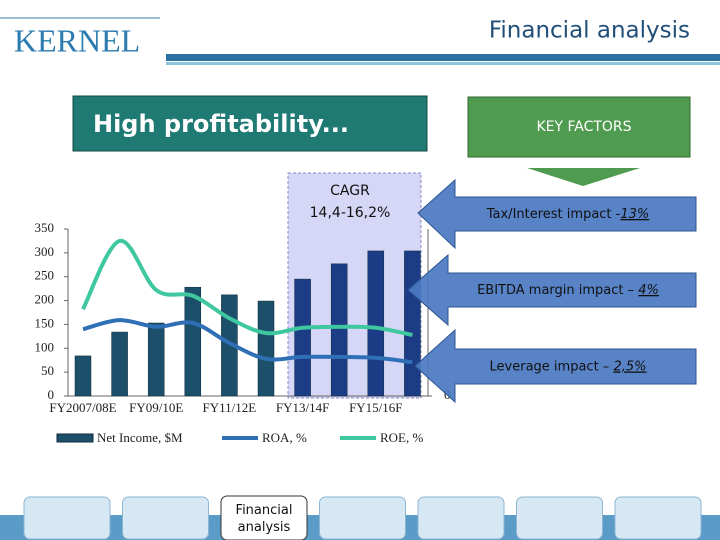  I want to click on title-box, so click(250, 123).